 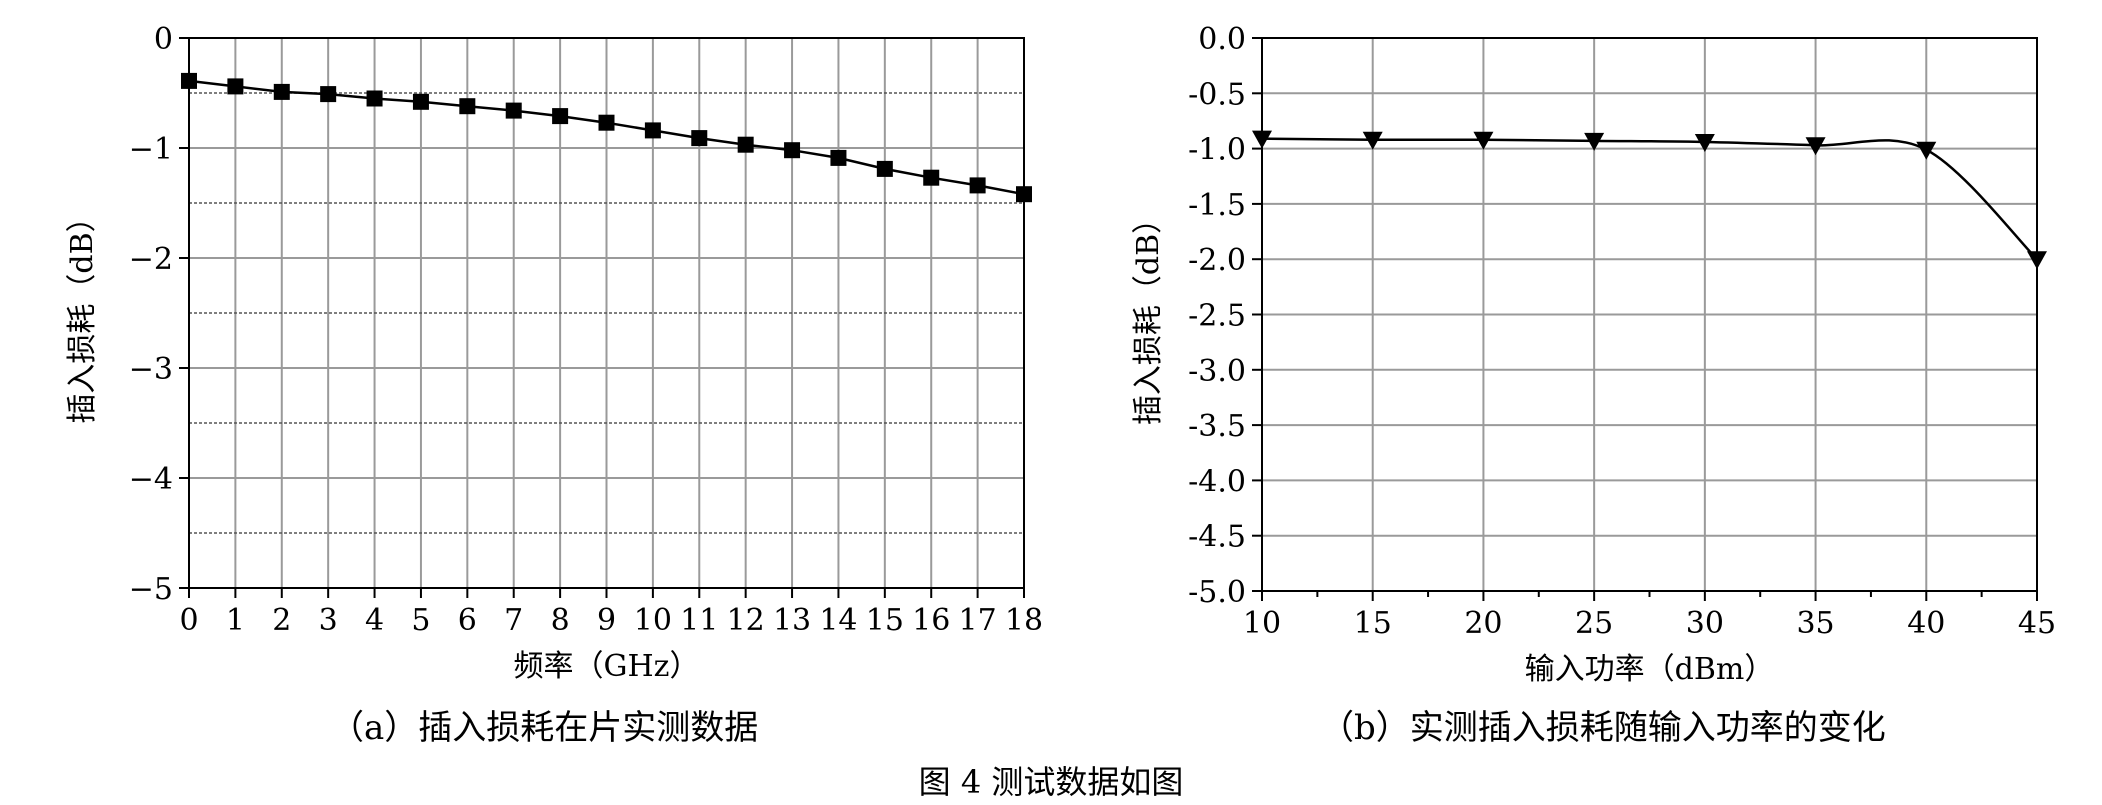 I want to click on x-tick-label: 20, so click(x=1483, y=623).